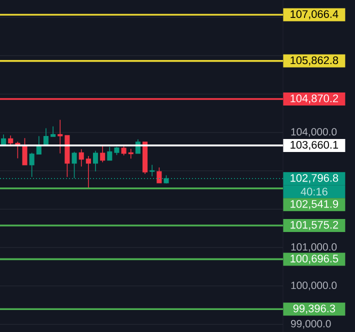 Image resolution: width=355 pixels, height=332 pixels. I want to click on ref-line-label: 103,660.1, so click(314, 145).